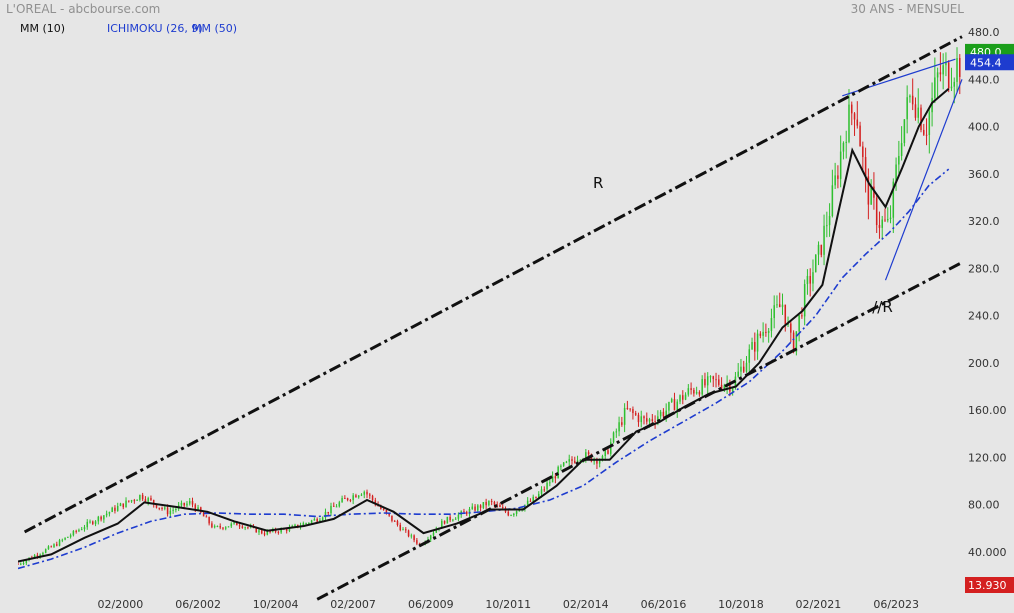  Describe the element at coordinates (741, 604) in the screenshot. I see `x-tick-label: 10/2018` at that location.